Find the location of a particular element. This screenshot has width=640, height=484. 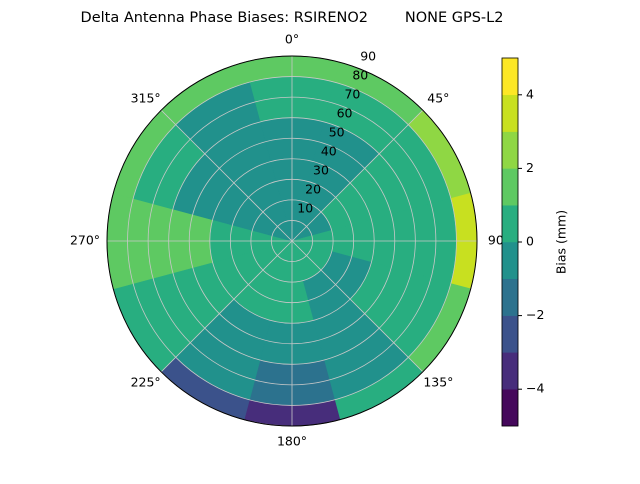

colorbar-tick-label: 4 is located at coordinates (530, 93).